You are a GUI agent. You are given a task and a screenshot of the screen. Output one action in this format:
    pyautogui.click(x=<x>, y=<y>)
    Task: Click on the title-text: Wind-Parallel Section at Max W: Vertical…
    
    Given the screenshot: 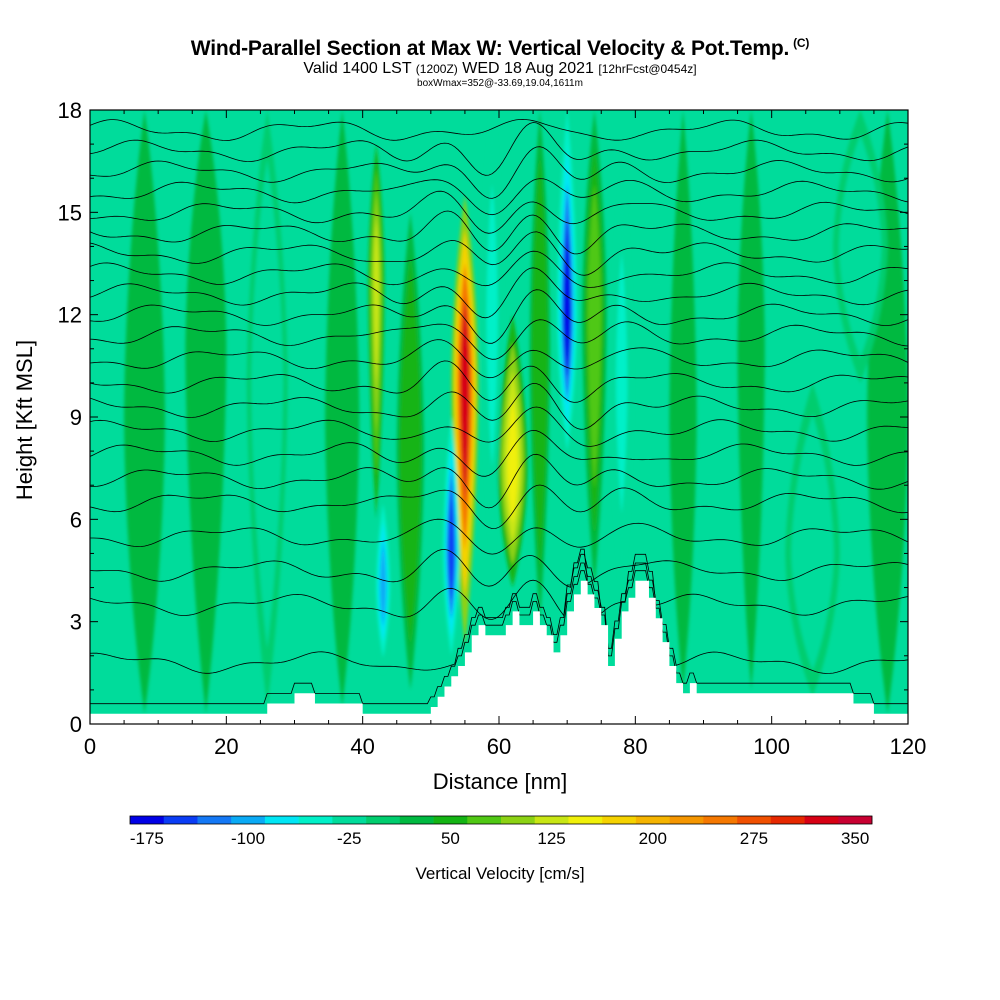 What is the action you would take?
    pyautogui.click(x=490, y=48)
    